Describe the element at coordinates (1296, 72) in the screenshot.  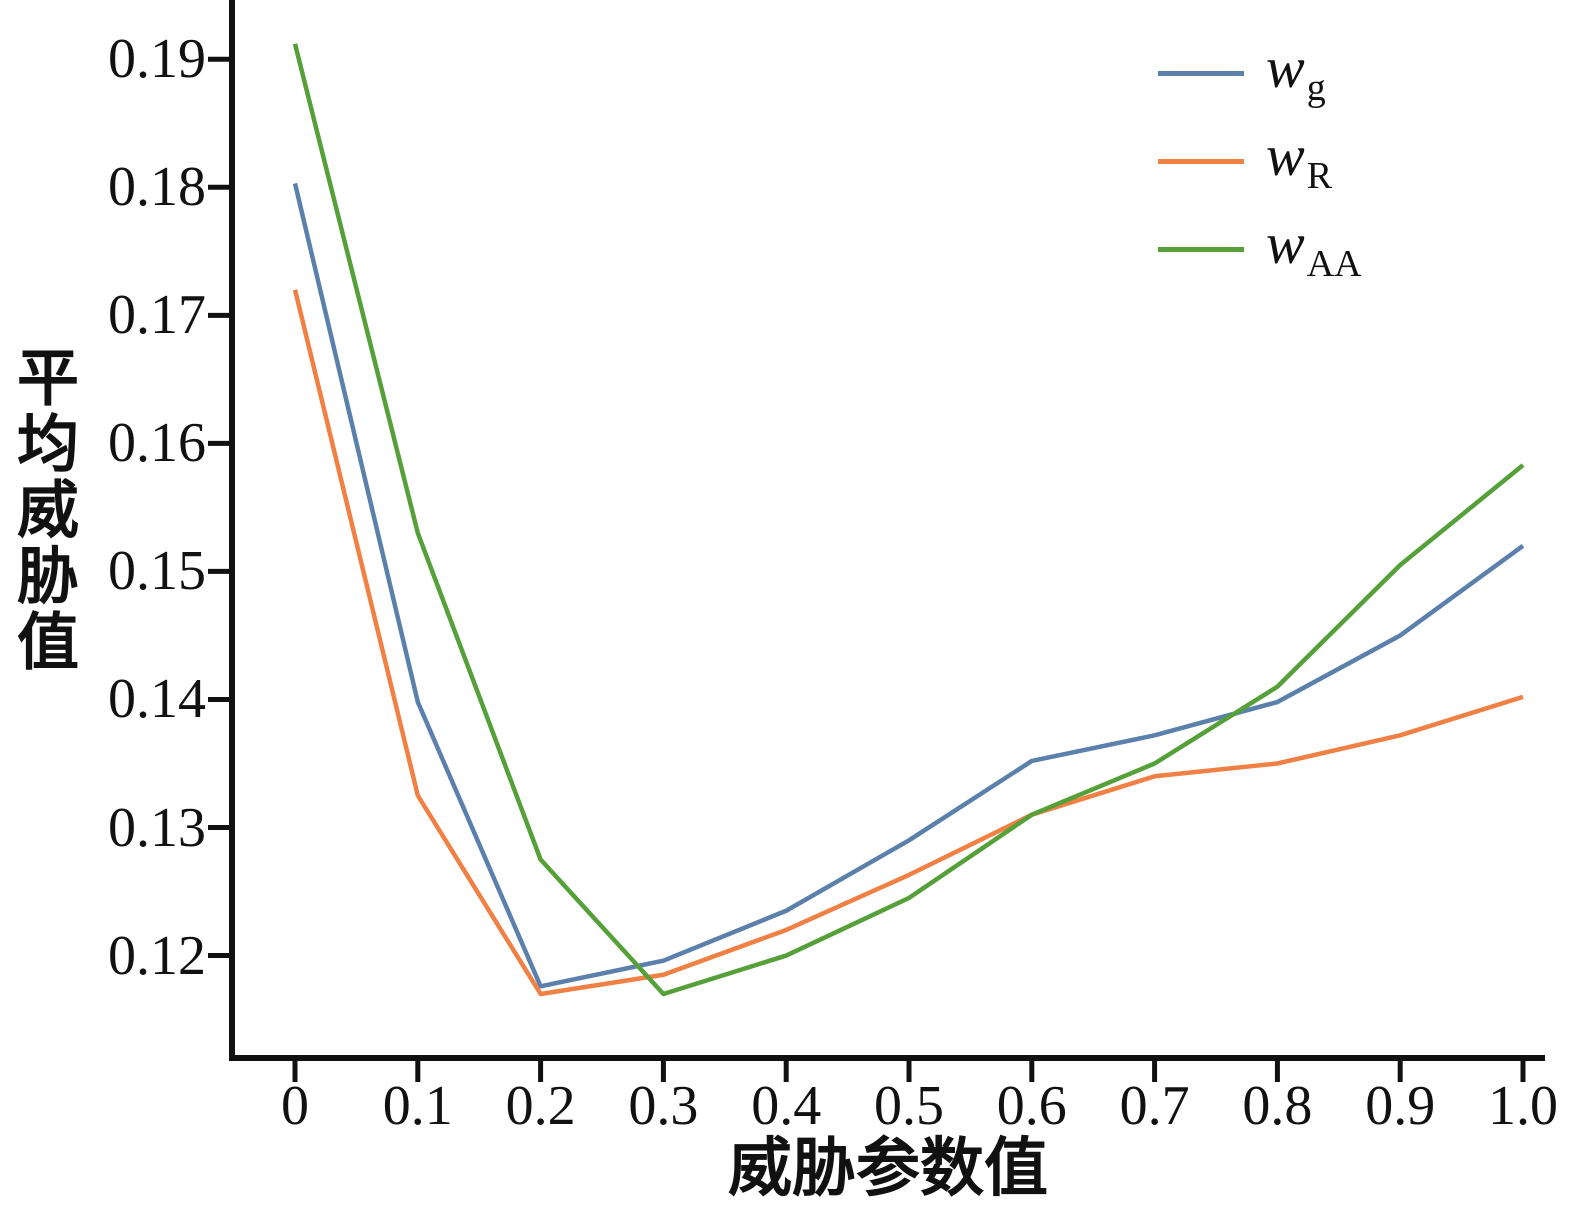
I see `legend-label: wg` at that location.